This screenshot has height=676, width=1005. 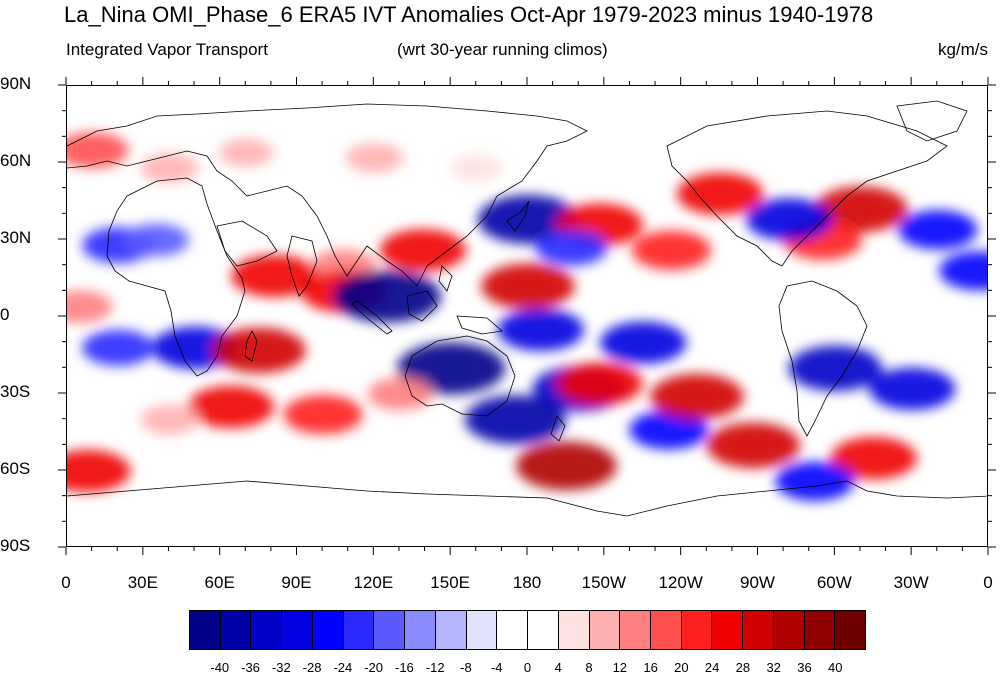 I want to click on lat-label: 90S, so click(x=15, y=545).